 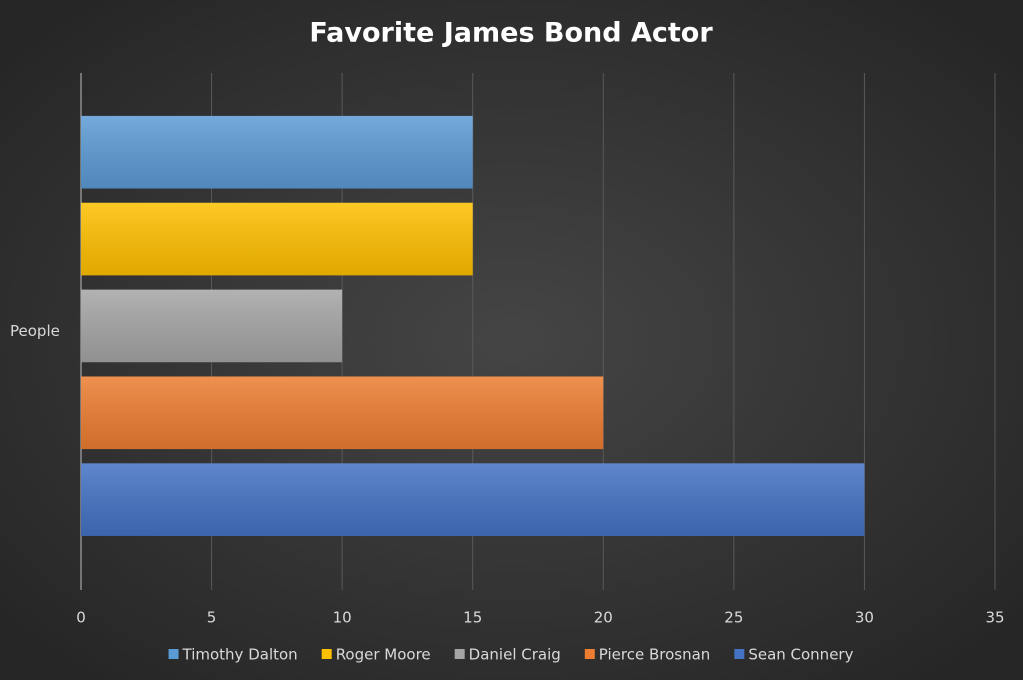 I want to click on legend-label: Roger Moore, so click(x=383, y=655).